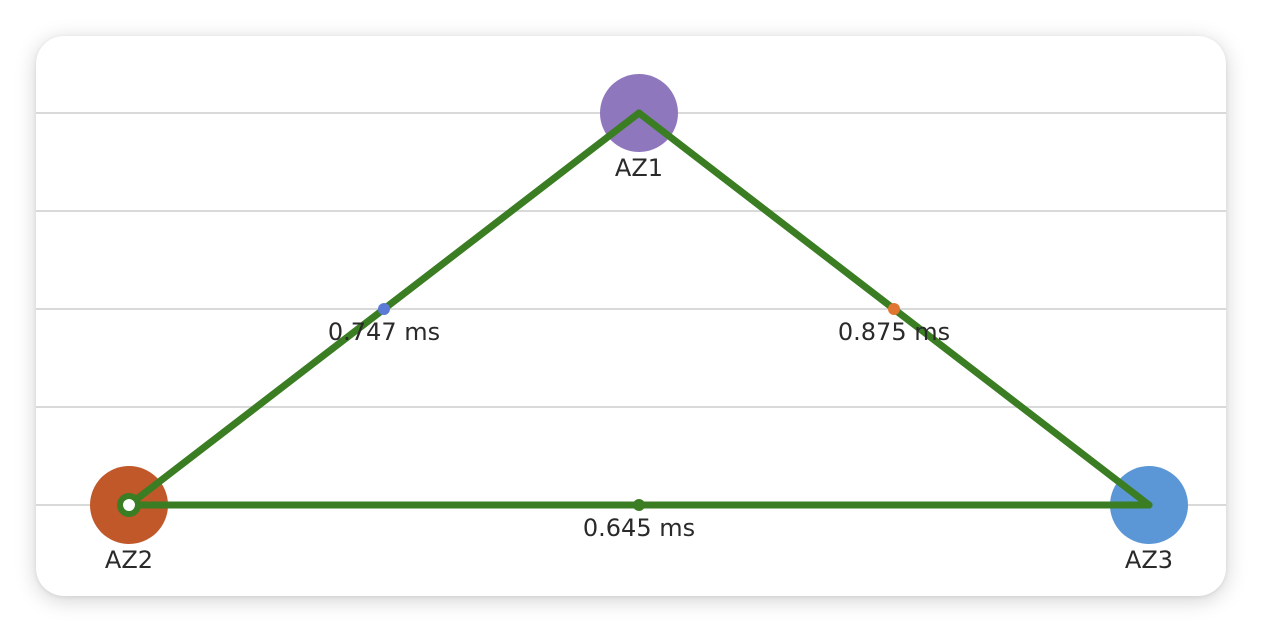  I want to click on node-label: AZ2, so click(129, 560).